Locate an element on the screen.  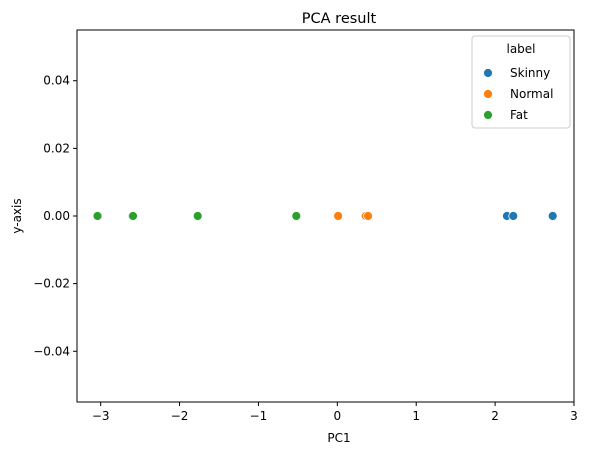
series-normal is located at coordinates (353, 216).